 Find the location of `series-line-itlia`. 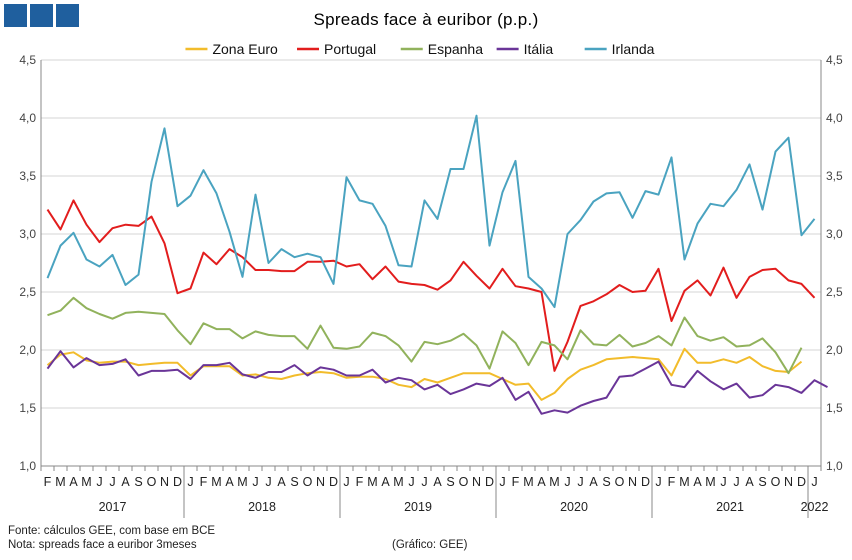

series-line-itlia is located at coordinates (437, 382).